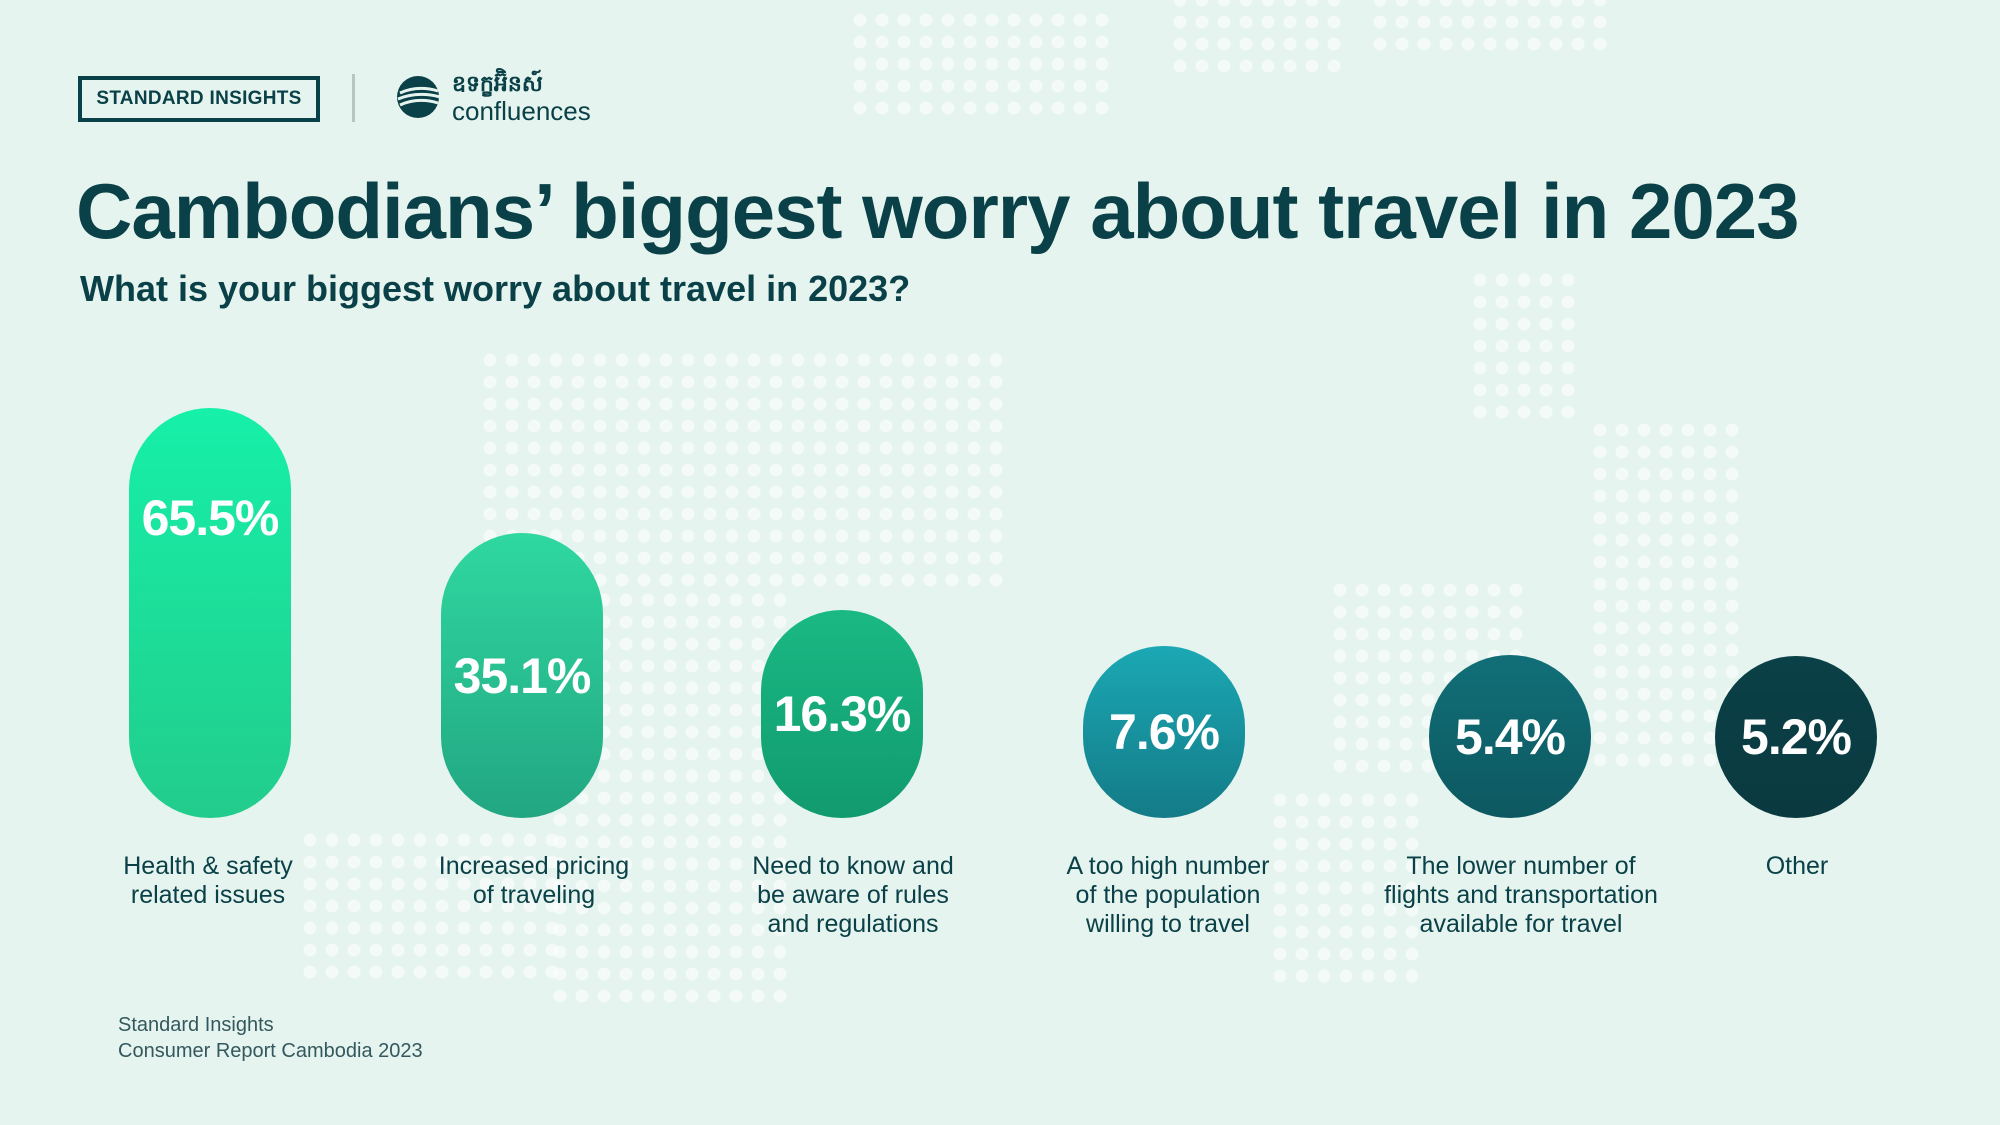 This screenshot has height=1125, width=2000. Describe the element at coordinates (521, 111) in the screenshot. I see `partner-name: confluences` at that location.